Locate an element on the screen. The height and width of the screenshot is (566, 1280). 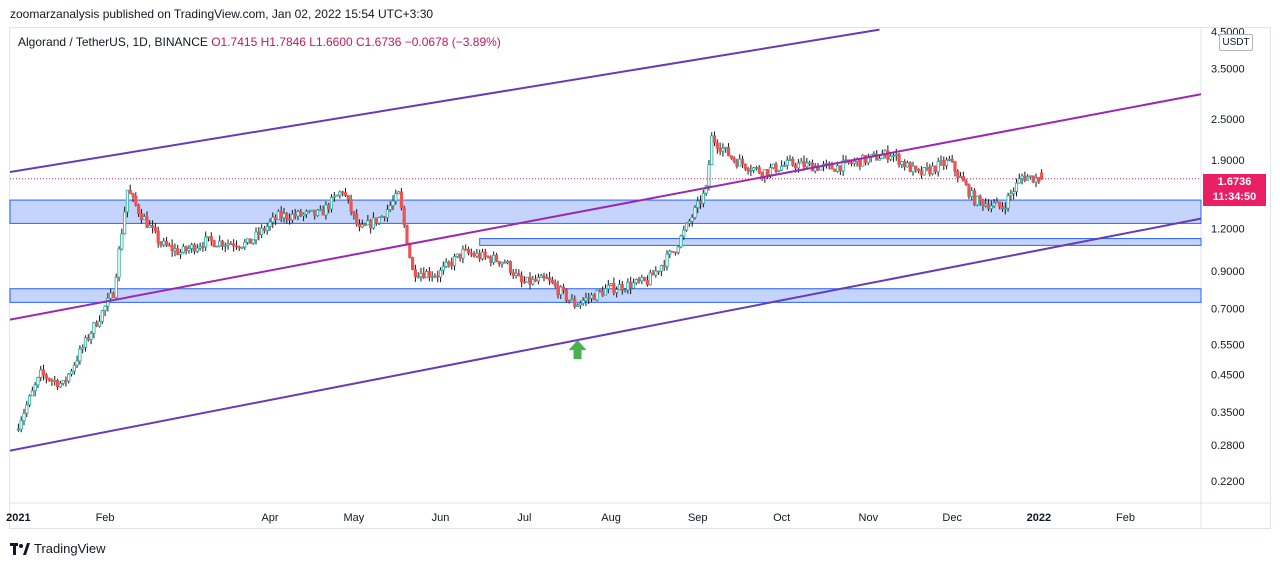
last-price-tag: 1.6736 11:34:50 is located at coordinates (1234, 190).